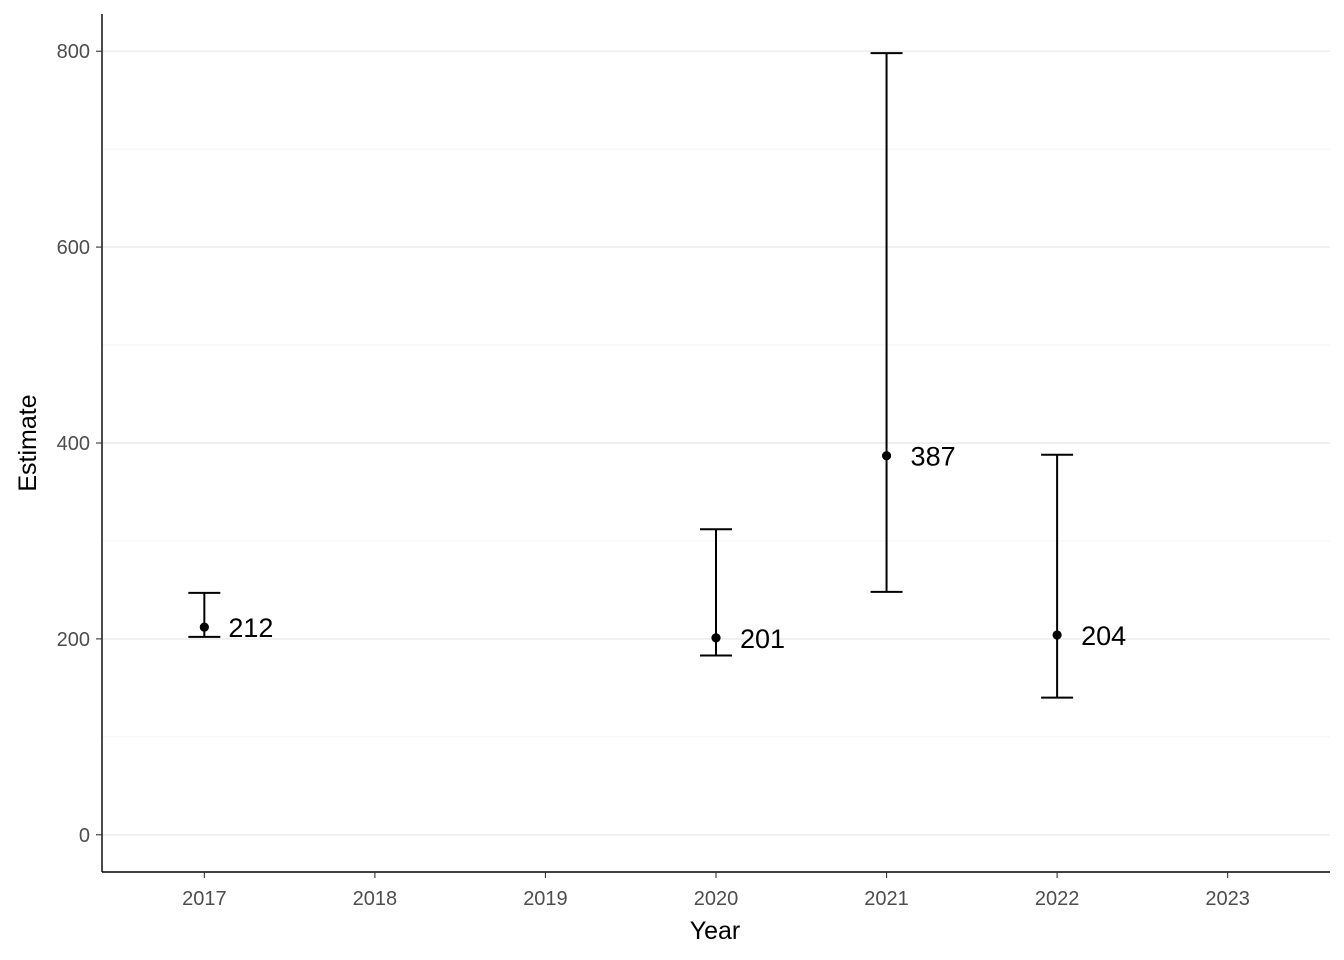 This screenshot has height=960, width=1344. I want to click on y-tick-label: 800, so click(73, 52).